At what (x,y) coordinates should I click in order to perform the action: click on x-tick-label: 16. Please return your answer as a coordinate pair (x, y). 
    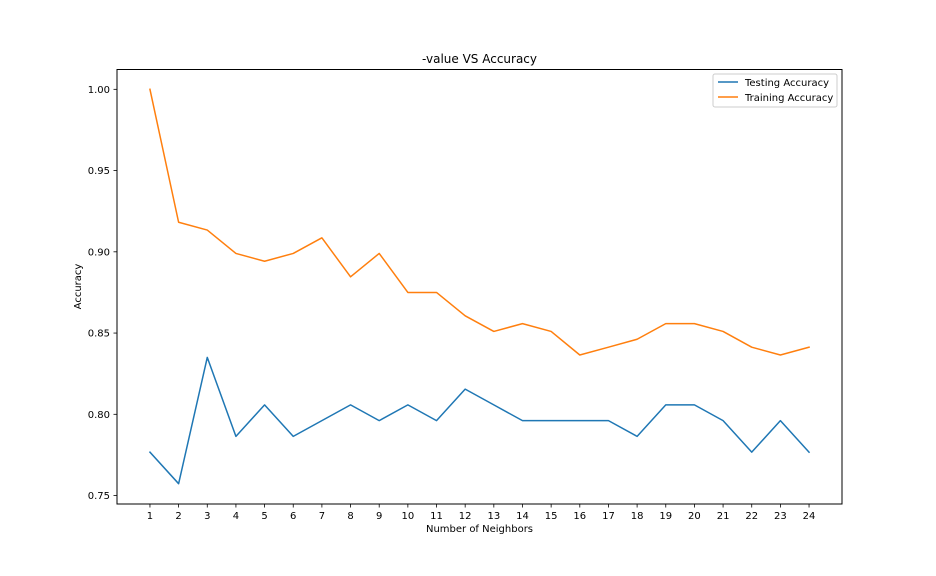
    Looking at the image, I should click on (579, 516).